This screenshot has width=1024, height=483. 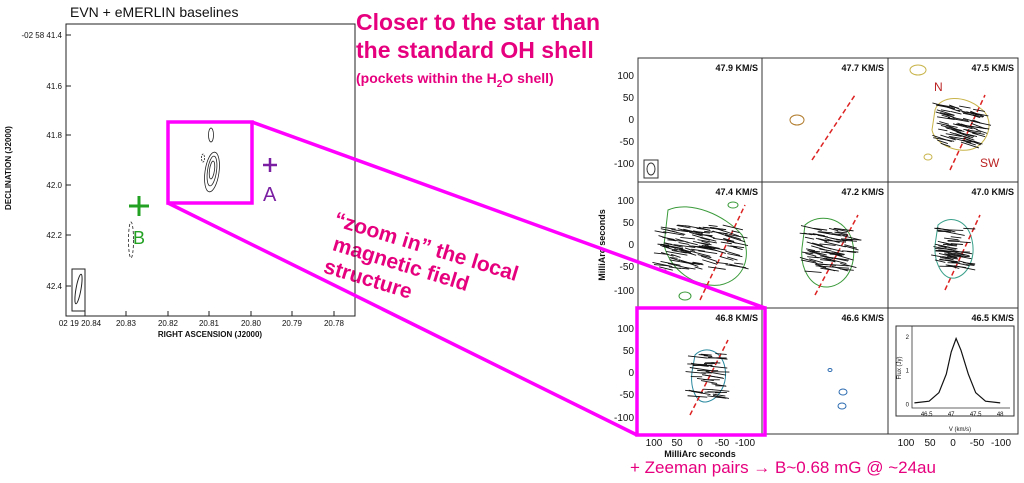 I want to click on velocity-label: 47.2 KM/S, so click(x=862, y=192).